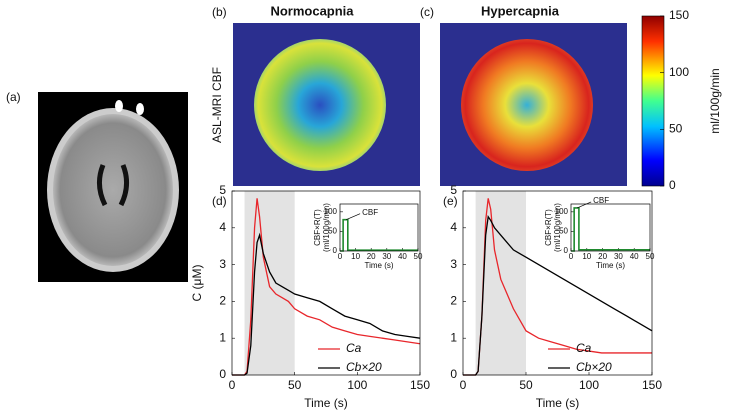  Describe the element at coordinates (676, 129) in the screenshot. I see `colorbar-tick-label: 50` at that location.